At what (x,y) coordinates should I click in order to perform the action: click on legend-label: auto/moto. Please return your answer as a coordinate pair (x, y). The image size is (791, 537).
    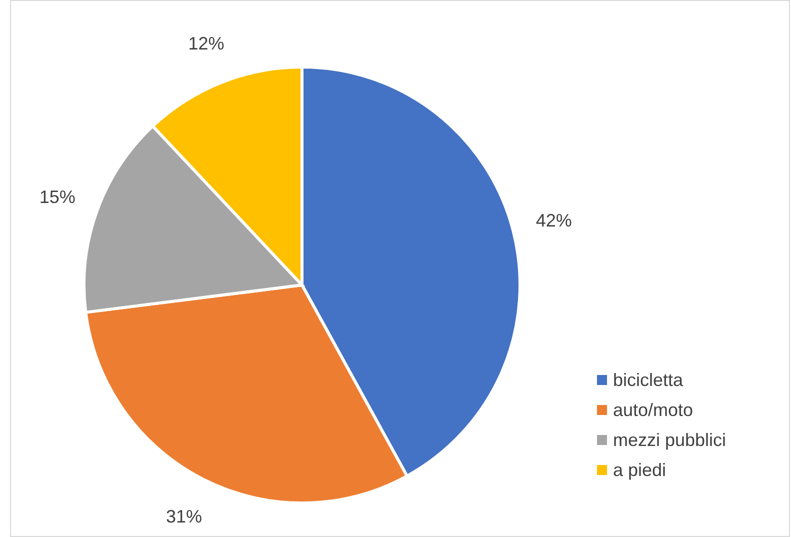
    Looking at the image, I should click on (653, 410).